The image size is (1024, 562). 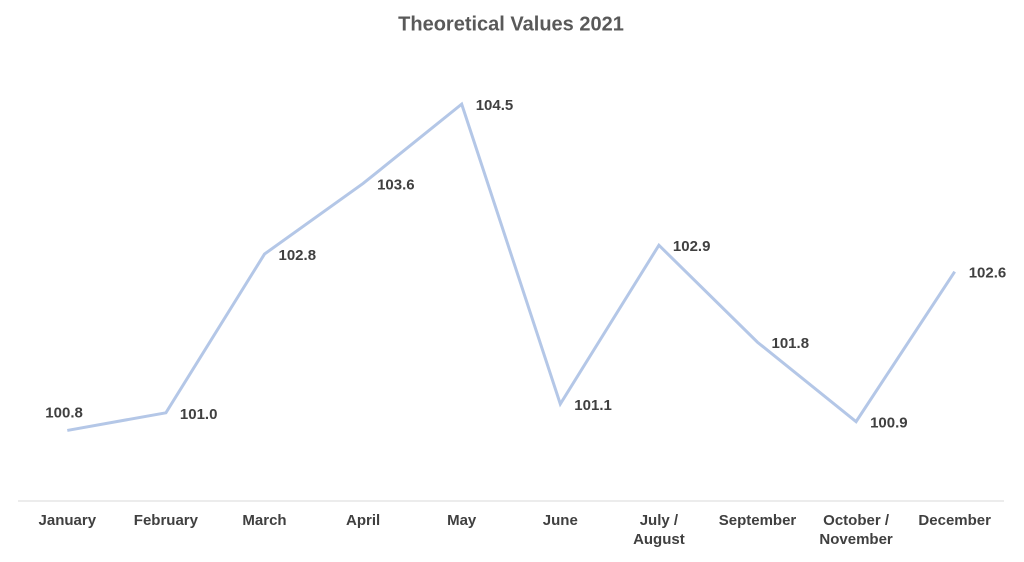 What do you see at coordinates (199, 414) in the screenshot?
I see `data-label: 101.0` at bounding box center [199, 414].